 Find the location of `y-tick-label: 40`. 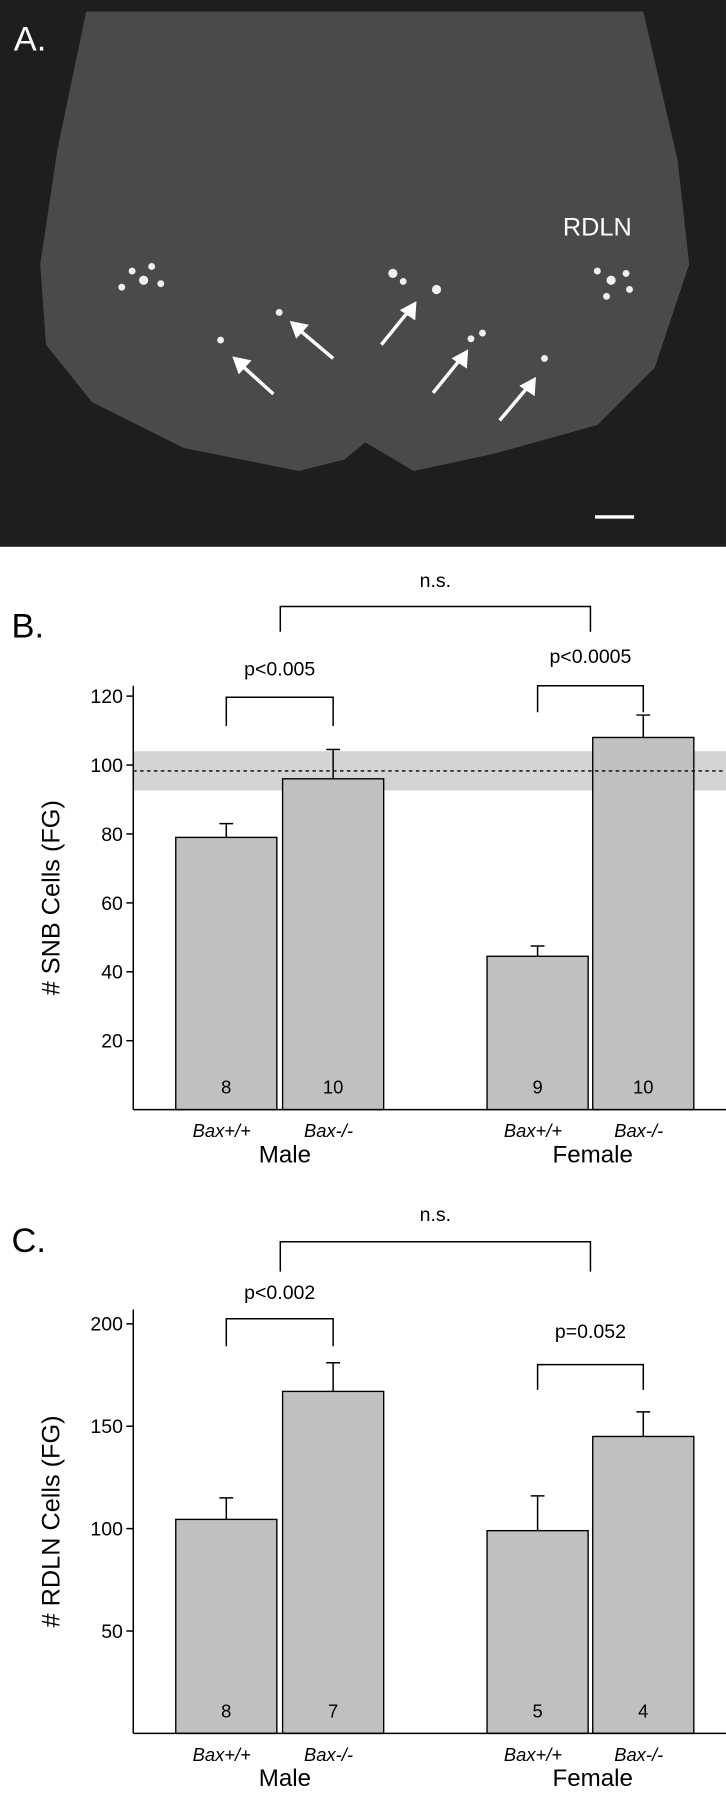

y-tick-label: 40 is located at coordinates (112, 973).